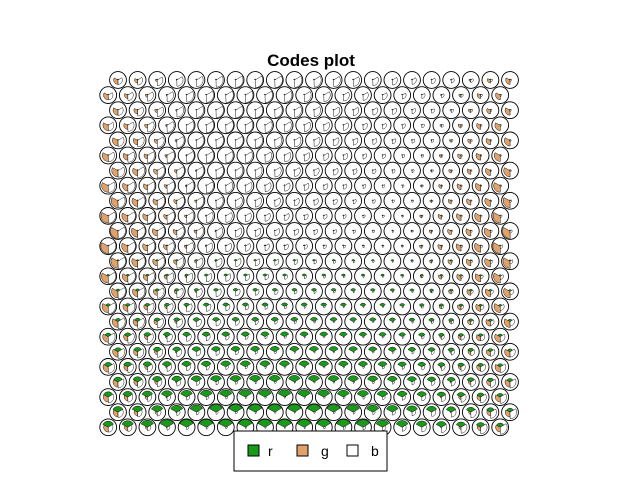 The width and height of the screenshot is (621, 497). I want to click on legend-label-r: r, so click(270, 451).